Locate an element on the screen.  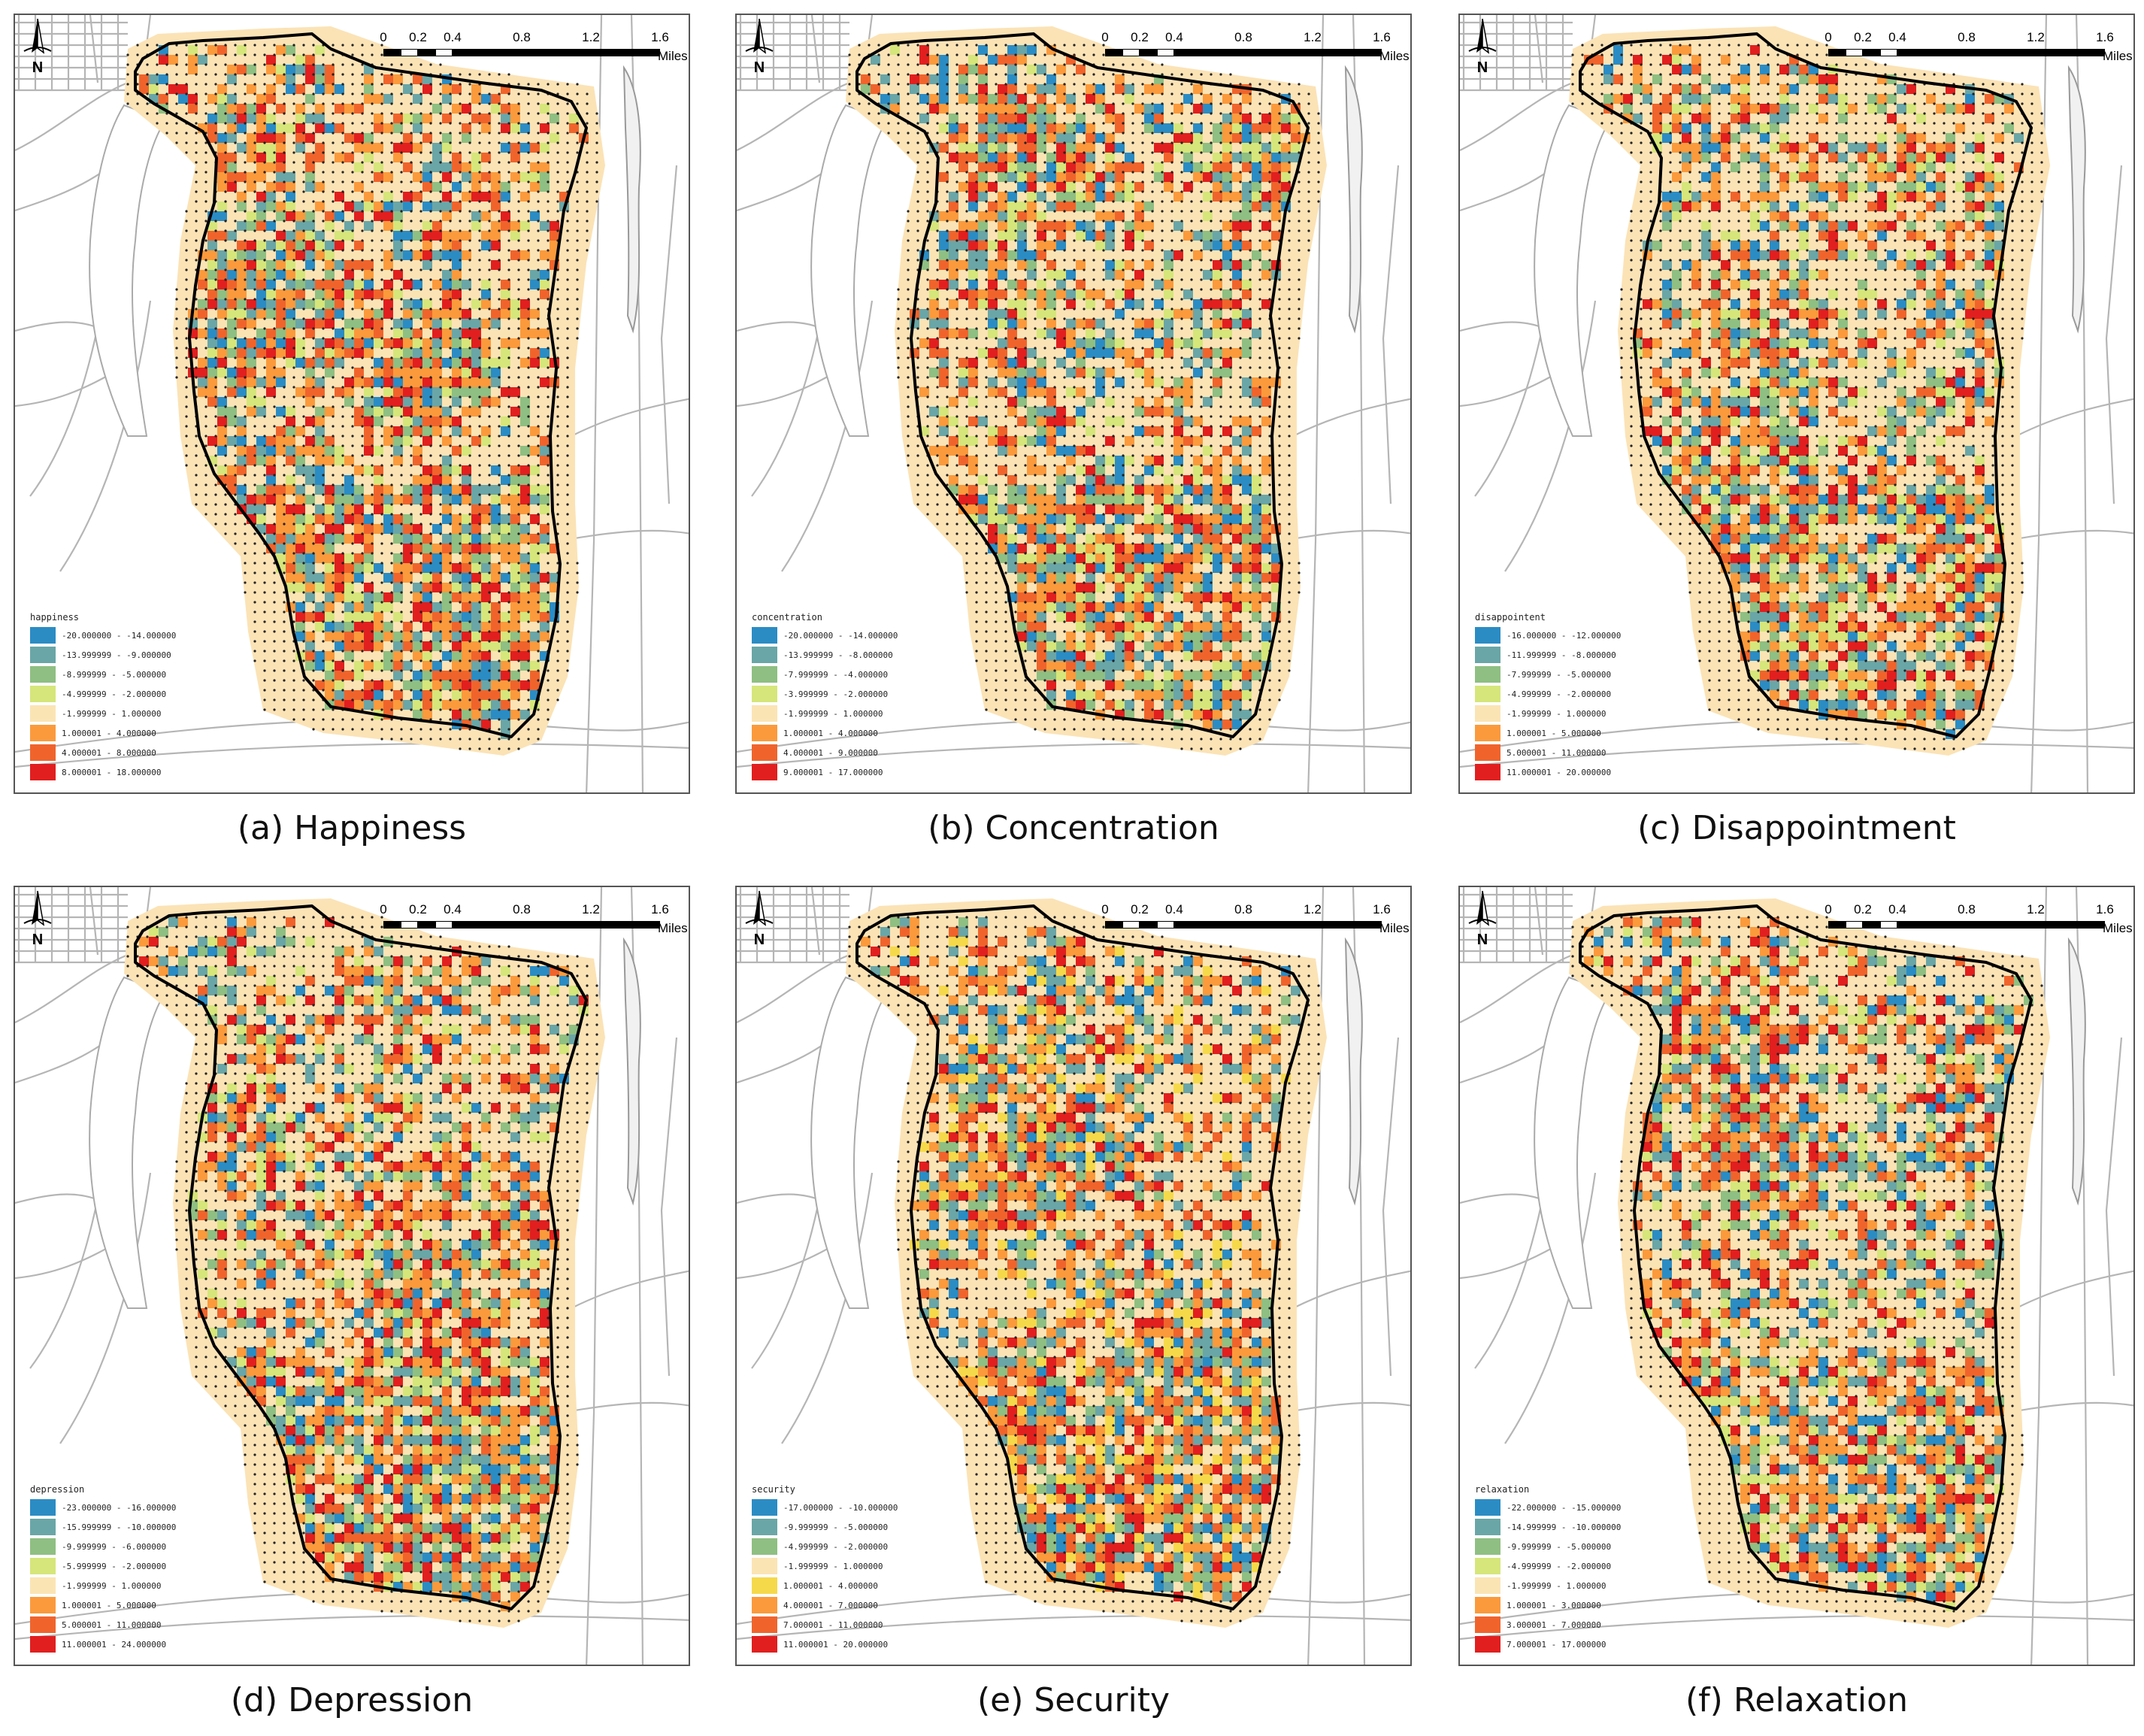
legend-item: -22.000000 - -15.000000 is located at coordinates (1569, 1507).